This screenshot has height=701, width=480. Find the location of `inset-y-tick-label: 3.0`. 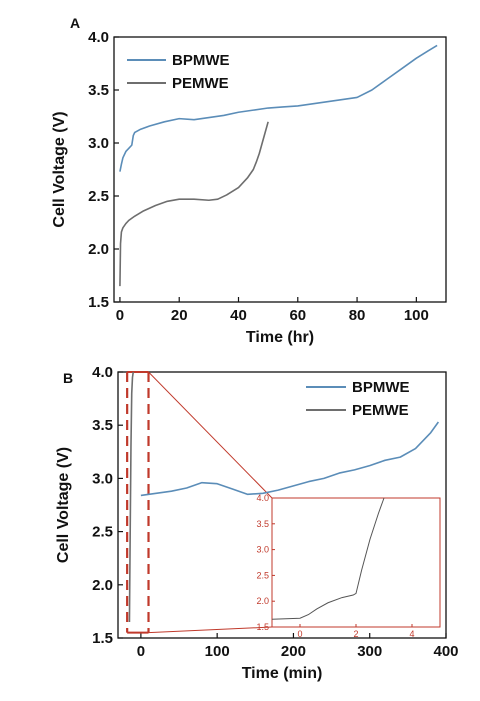

inset-y-tick-label: 3.0 is located at coordinates (262, 550).